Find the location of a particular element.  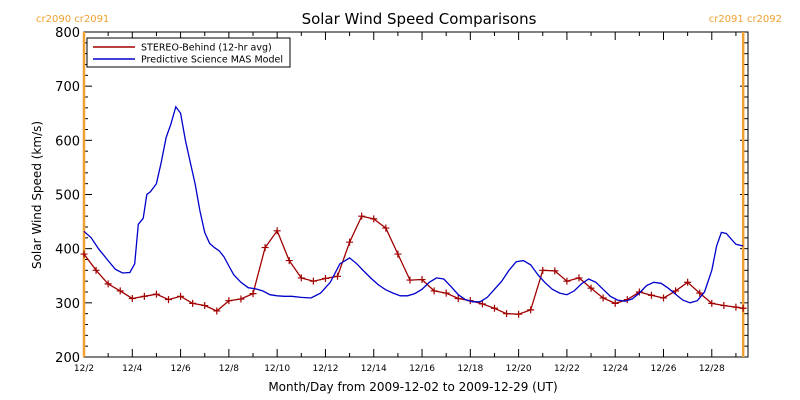

y-axis-label: Solar Wind Speed (km/s) is located at coordinates (37, 195).